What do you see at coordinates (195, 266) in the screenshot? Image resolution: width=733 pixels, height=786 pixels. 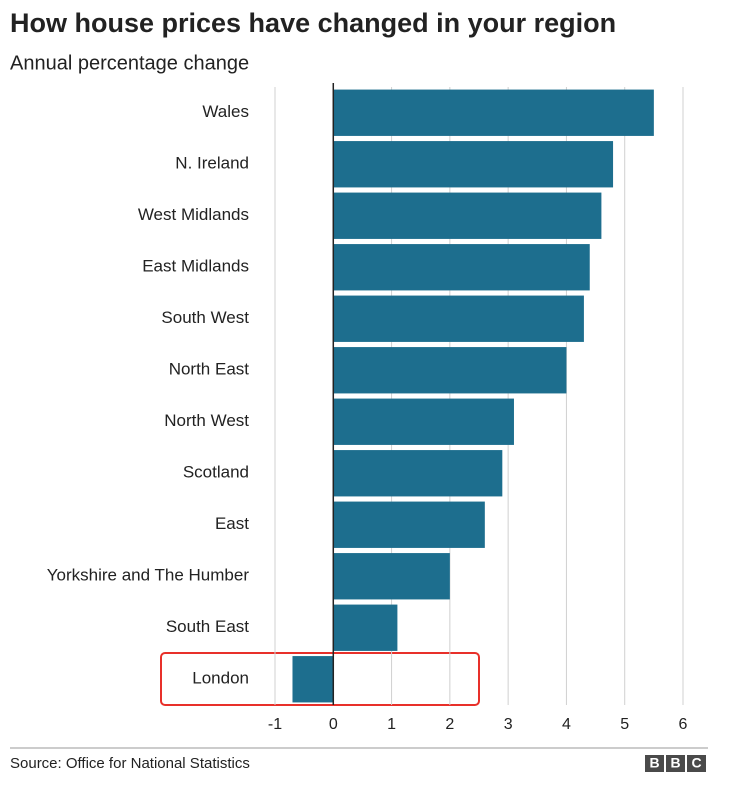 I see `y-tick-label: East Midlands` at bounding box center [195, 266].